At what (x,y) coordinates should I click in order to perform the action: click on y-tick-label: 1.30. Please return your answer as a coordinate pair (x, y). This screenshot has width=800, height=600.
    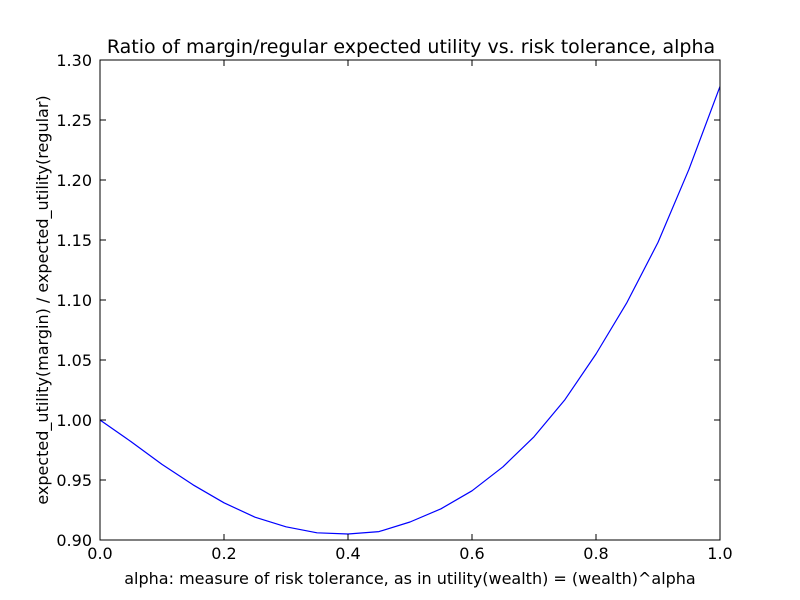
    Looking at the image, I should click on (74, 60).